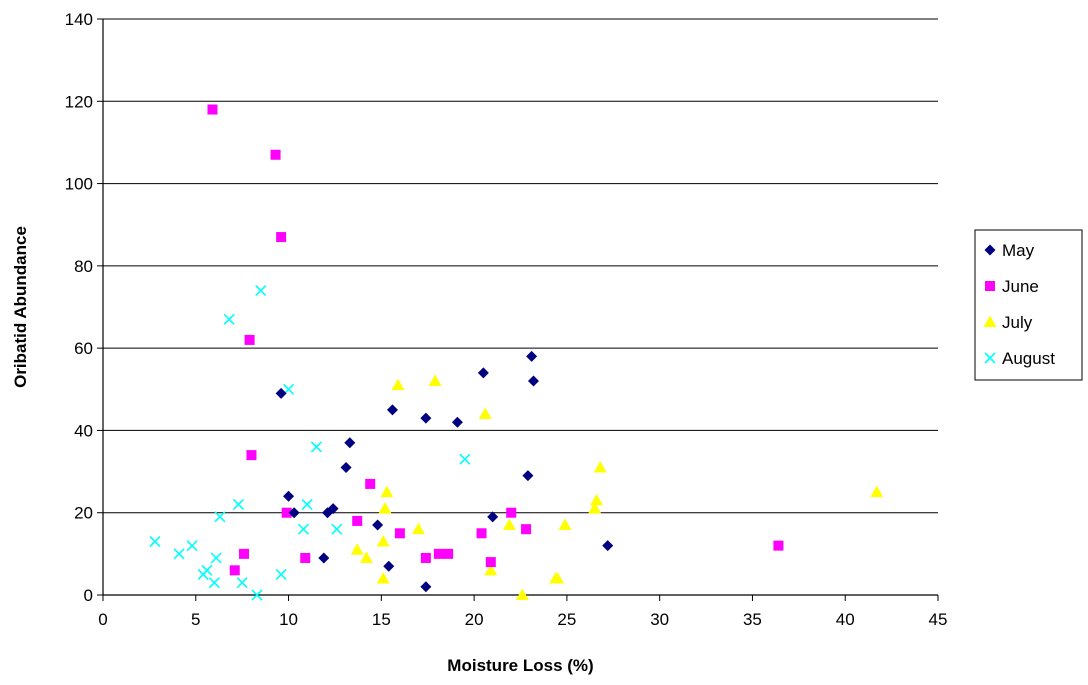 The image size is (1088, 685). What do you see at coordinates (938, 619) in the screenshot?
I see `x-tick-label: 45` at bounding box center [938, 619].